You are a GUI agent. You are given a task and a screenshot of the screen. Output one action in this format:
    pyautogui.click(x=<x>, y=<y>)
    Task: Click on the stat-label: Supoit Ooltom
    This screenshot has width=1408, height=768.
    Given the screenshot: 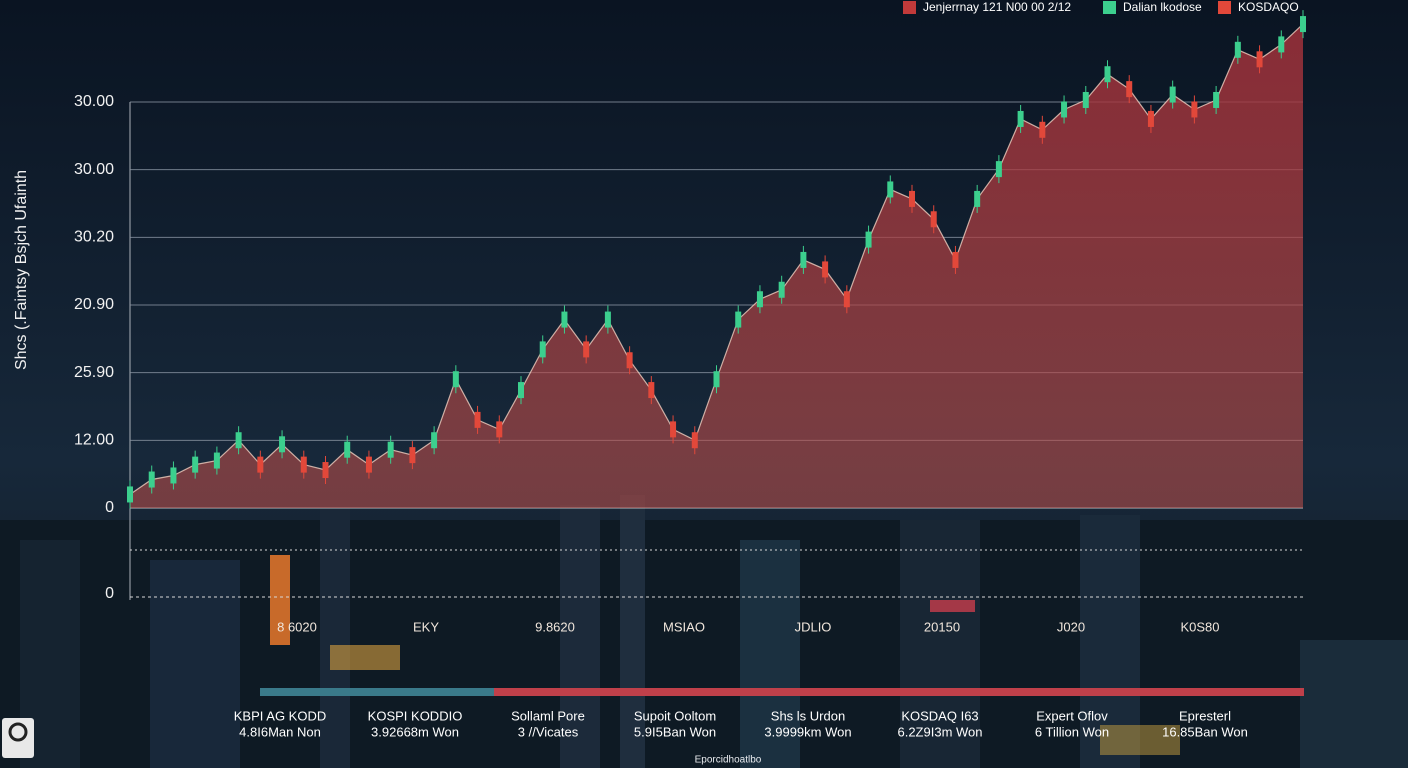 What is the action you would take?
    pyautogui.click(x=675, y=715)
    